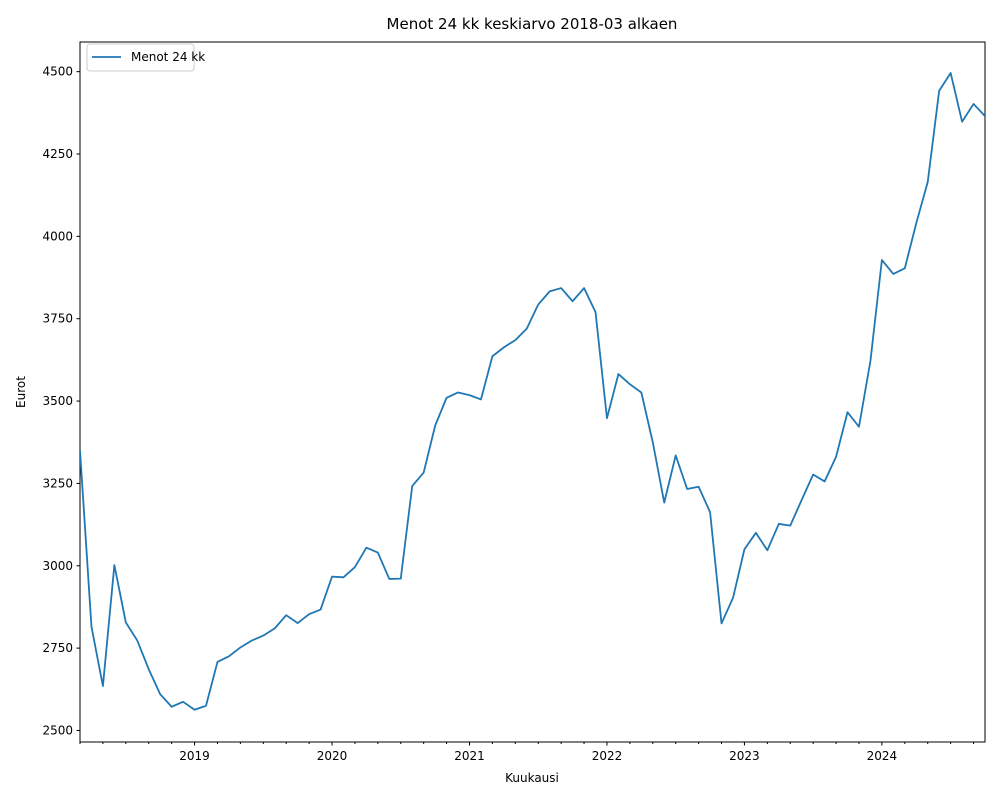 The image size is (1000, 800). I want to click on x-tick-label: 2020, so click(332, 756).